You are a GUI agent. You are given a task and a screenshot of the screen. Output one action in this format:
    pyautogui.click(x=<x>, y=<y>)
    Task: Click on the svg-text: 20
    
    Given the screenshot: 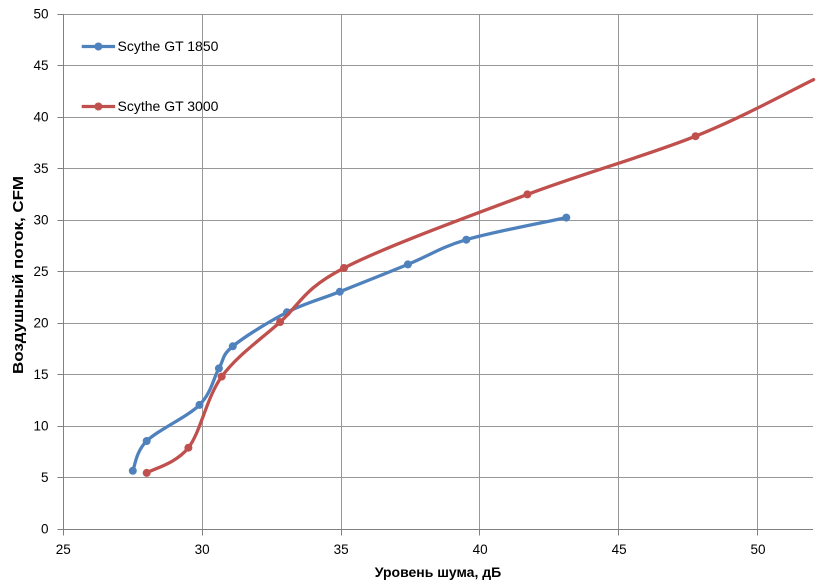 What is the action you would take?
    pyautogui.click(x=40, y=323)
    